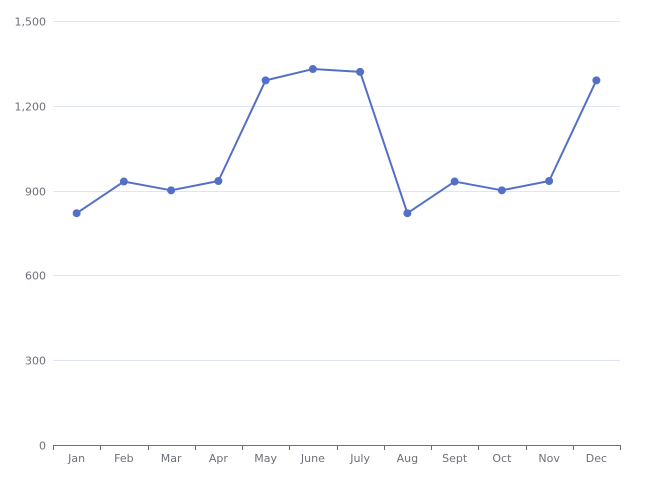 The image size is (650, 479). What do you see at coordinates (42, 446) in the screenshot?
I see `y-tick-label: 0` at bounding box center [42, 446].